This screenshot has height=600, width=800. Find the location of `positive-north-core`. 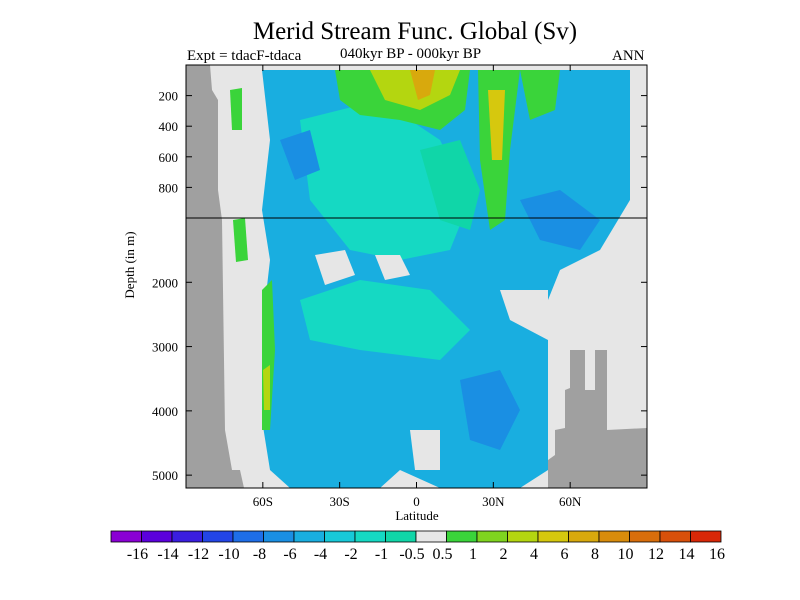

positive-north-core is located at coordinates (496, 125).